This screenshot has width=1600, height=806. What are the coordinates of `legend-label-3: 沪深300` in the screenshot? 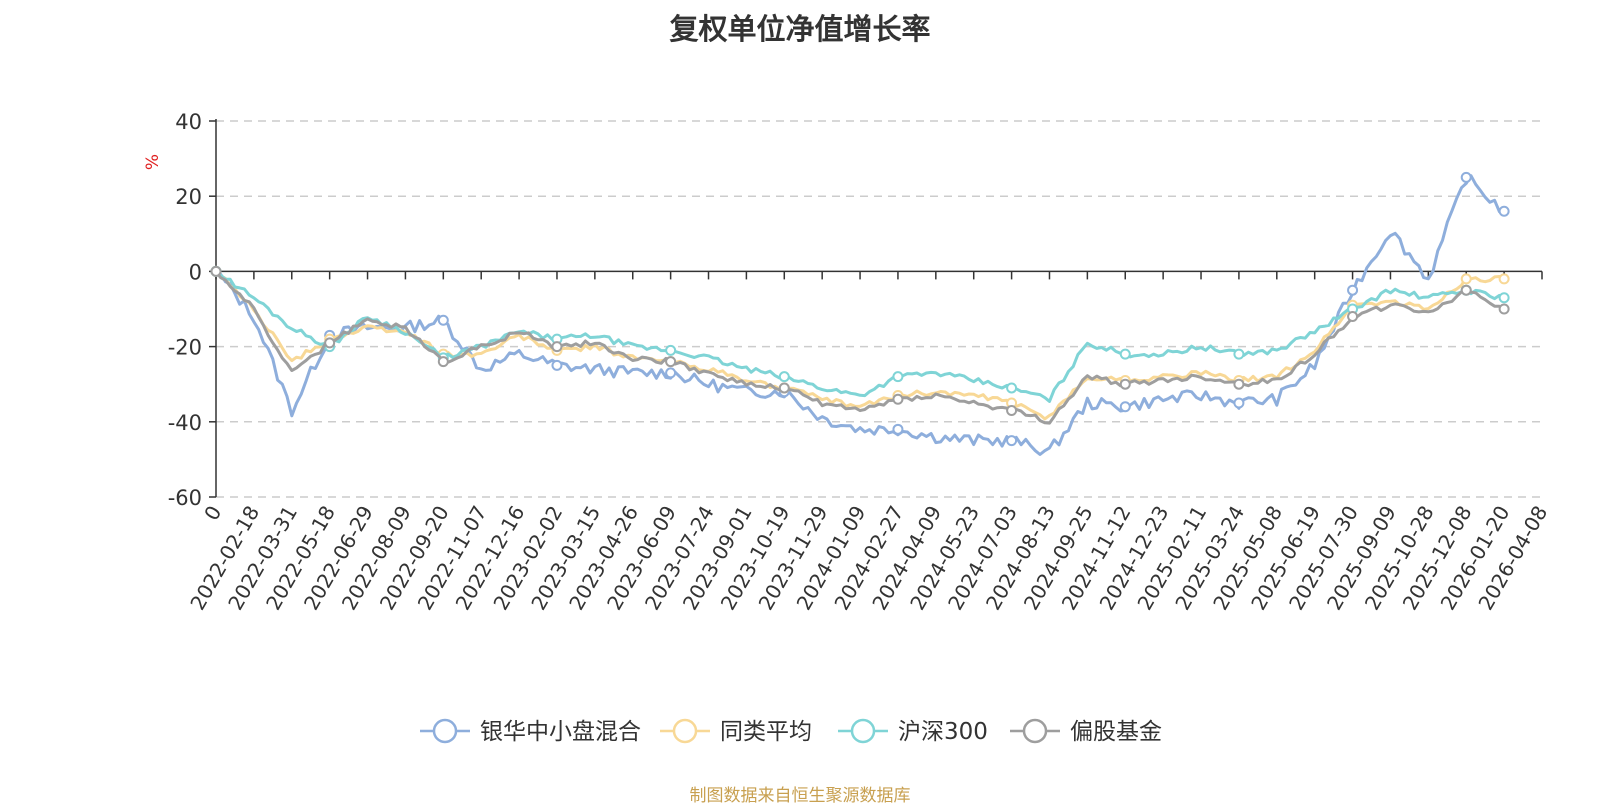 It's located at (943, 732).